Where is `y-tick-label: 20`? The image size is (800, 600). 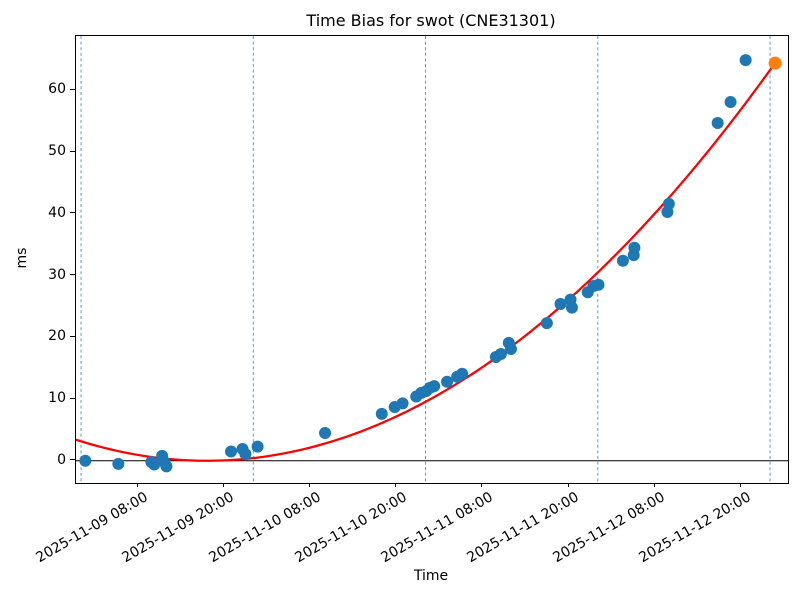 y-tick-label: 20 is located at coordinates (57, 336).